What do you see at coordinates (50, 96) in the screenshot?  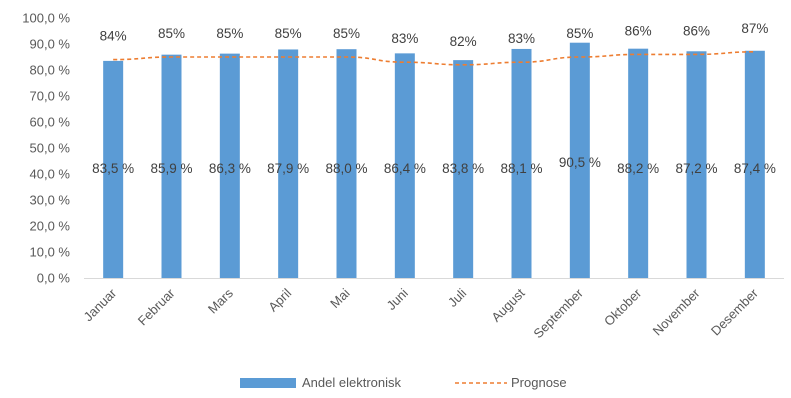 I see `y-tick-label: 70,0 %` at bounding box center [50, 96].